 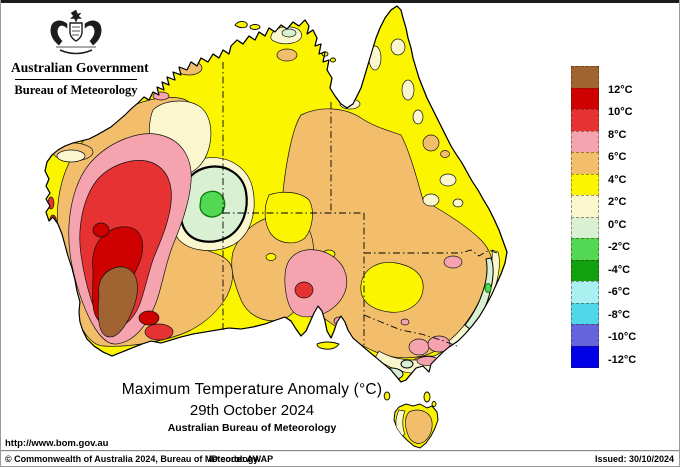 What do you see at coordinates (479, 294) in the screenshot?
I see `region-mint-nsw-coast` at bounding box center [479, 294].